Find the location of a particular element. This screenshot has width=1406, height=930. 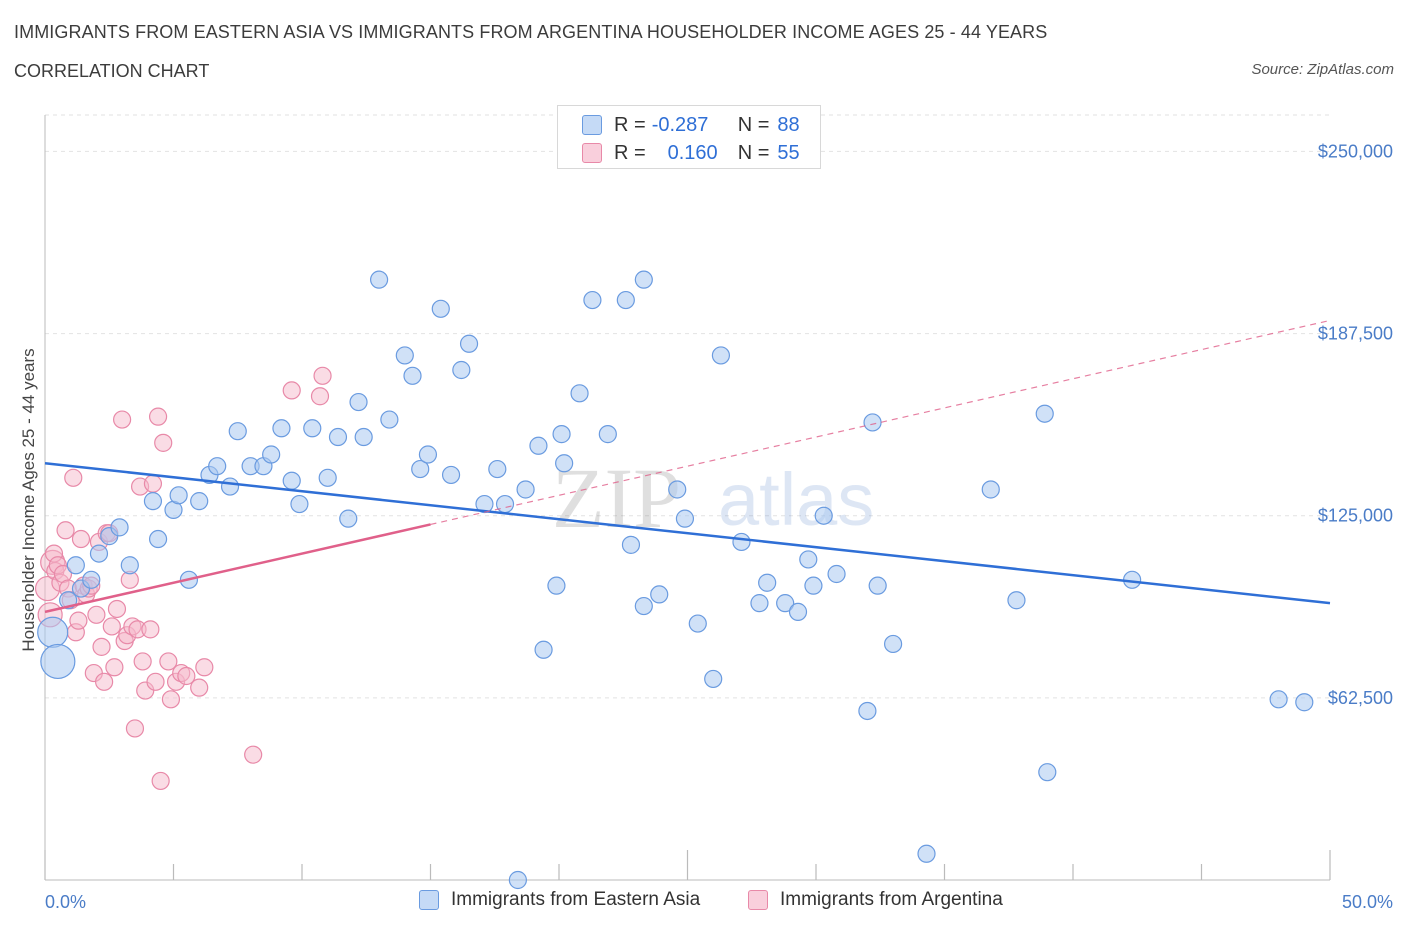

source-label: Source: ZipAtlas.com is located at coordinates (1322, 69).